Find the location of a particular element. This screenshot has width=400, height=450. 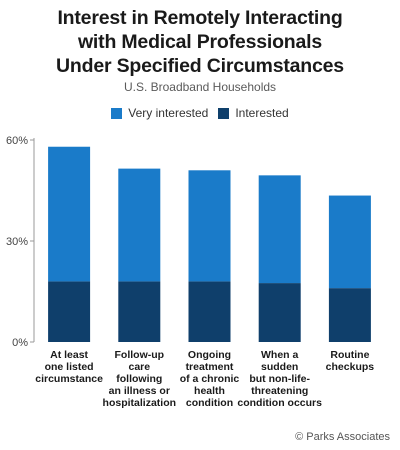

legend-swatch-interested is located at coordinates (224, 113).